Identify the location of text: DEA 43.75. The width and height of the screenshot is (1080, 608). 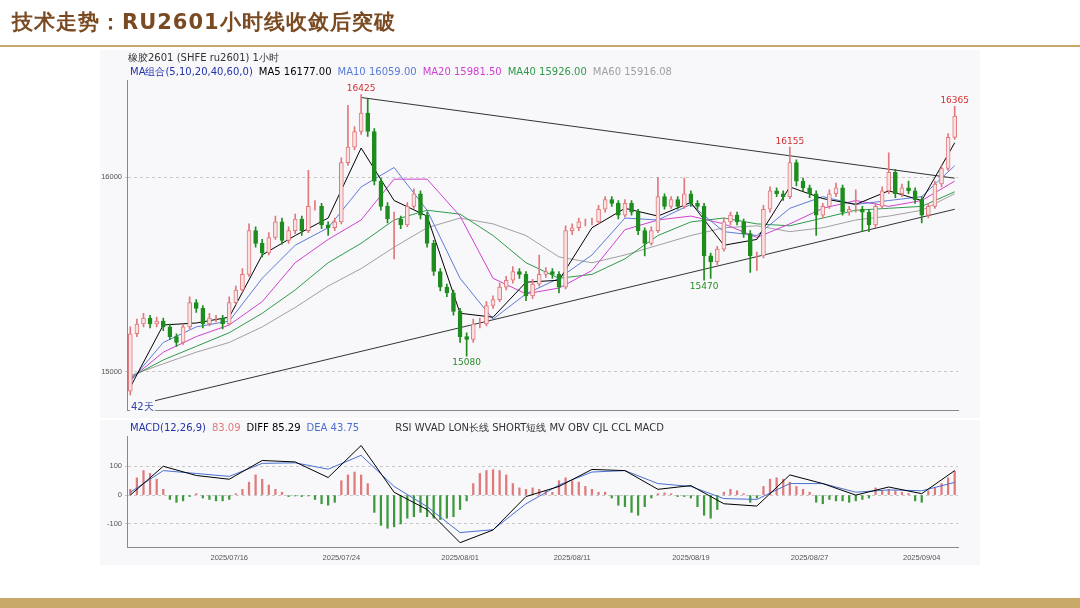
(333, 427).